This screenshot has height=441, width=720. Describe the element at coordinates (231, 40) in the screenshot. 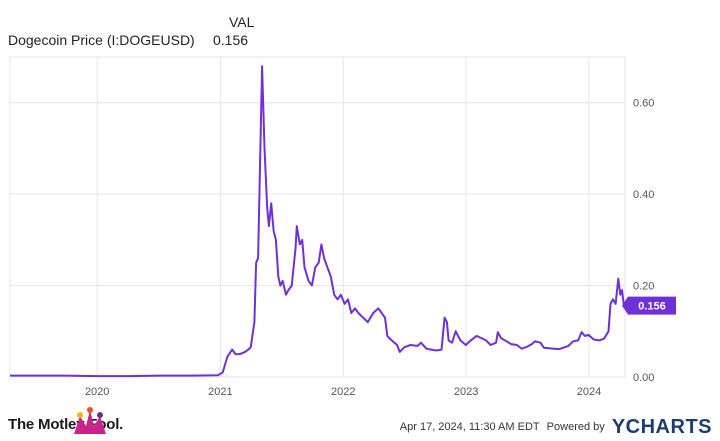

I see `legend-current-value: 0.156` at that location.